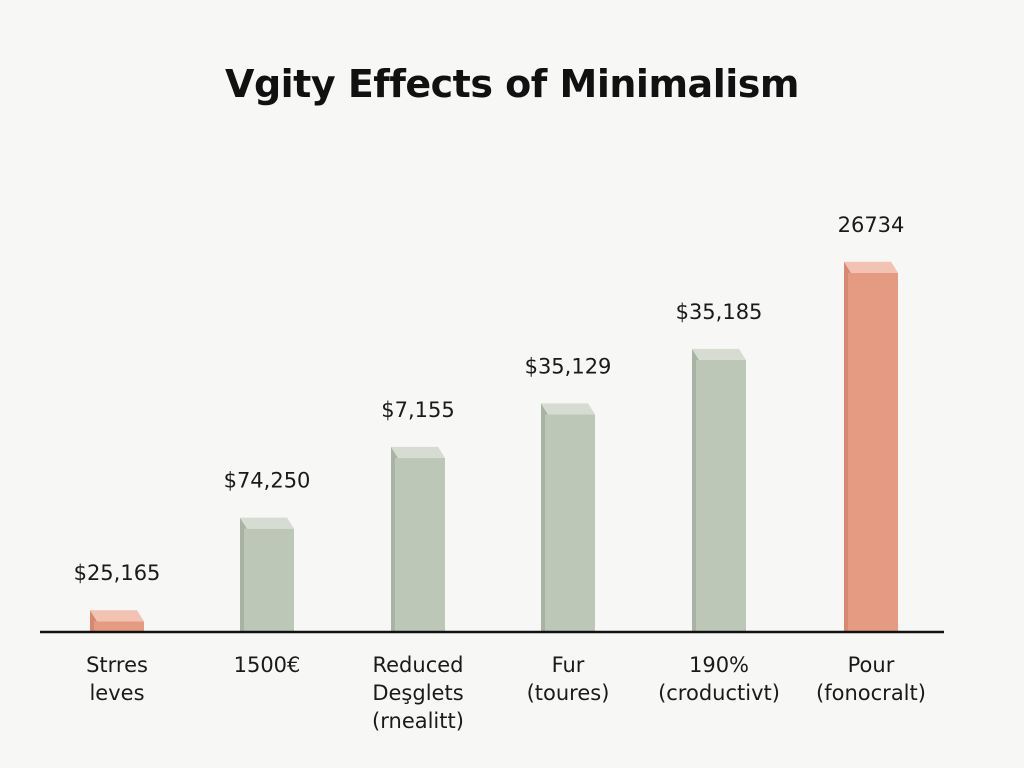 This screenshot has width=1024, height=768. I want to click on bar-value-label: $35,129, so click(568, 366).